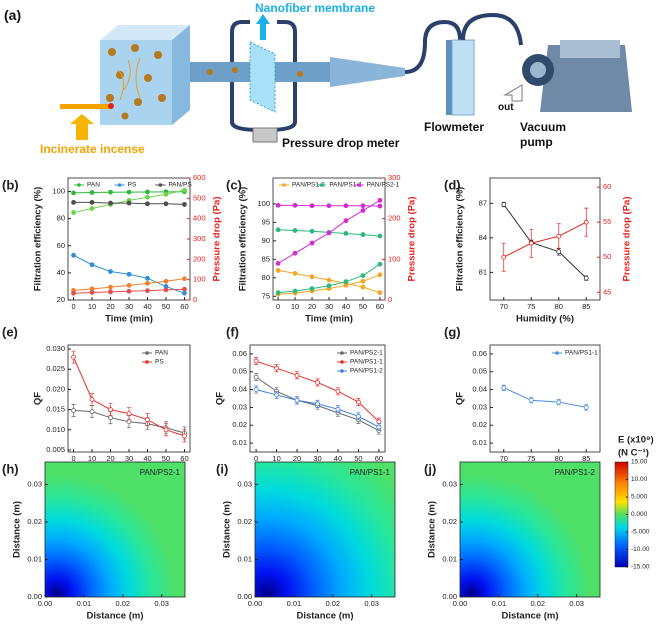  I want to click on legend-label: PAN/PS, so click(180, 185).